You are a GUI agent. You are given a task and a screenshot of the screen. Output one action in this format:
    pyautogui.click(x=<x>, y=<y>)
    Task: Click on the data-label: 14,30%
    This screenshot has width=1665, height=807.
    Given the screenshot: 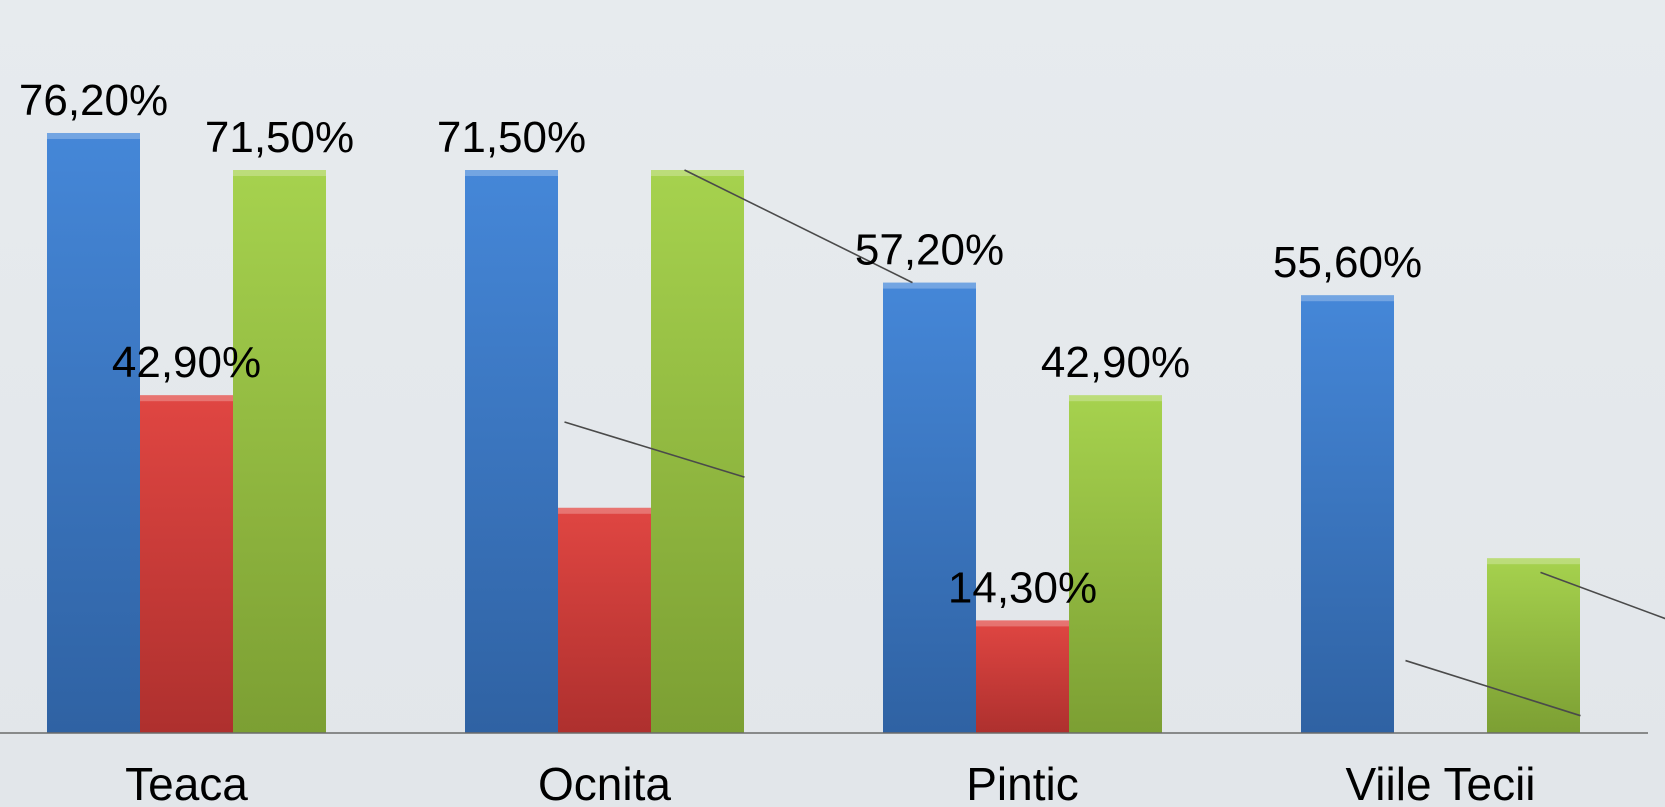 What is the action you would take?
    pyautogui.click(x=1022, y=587)
    